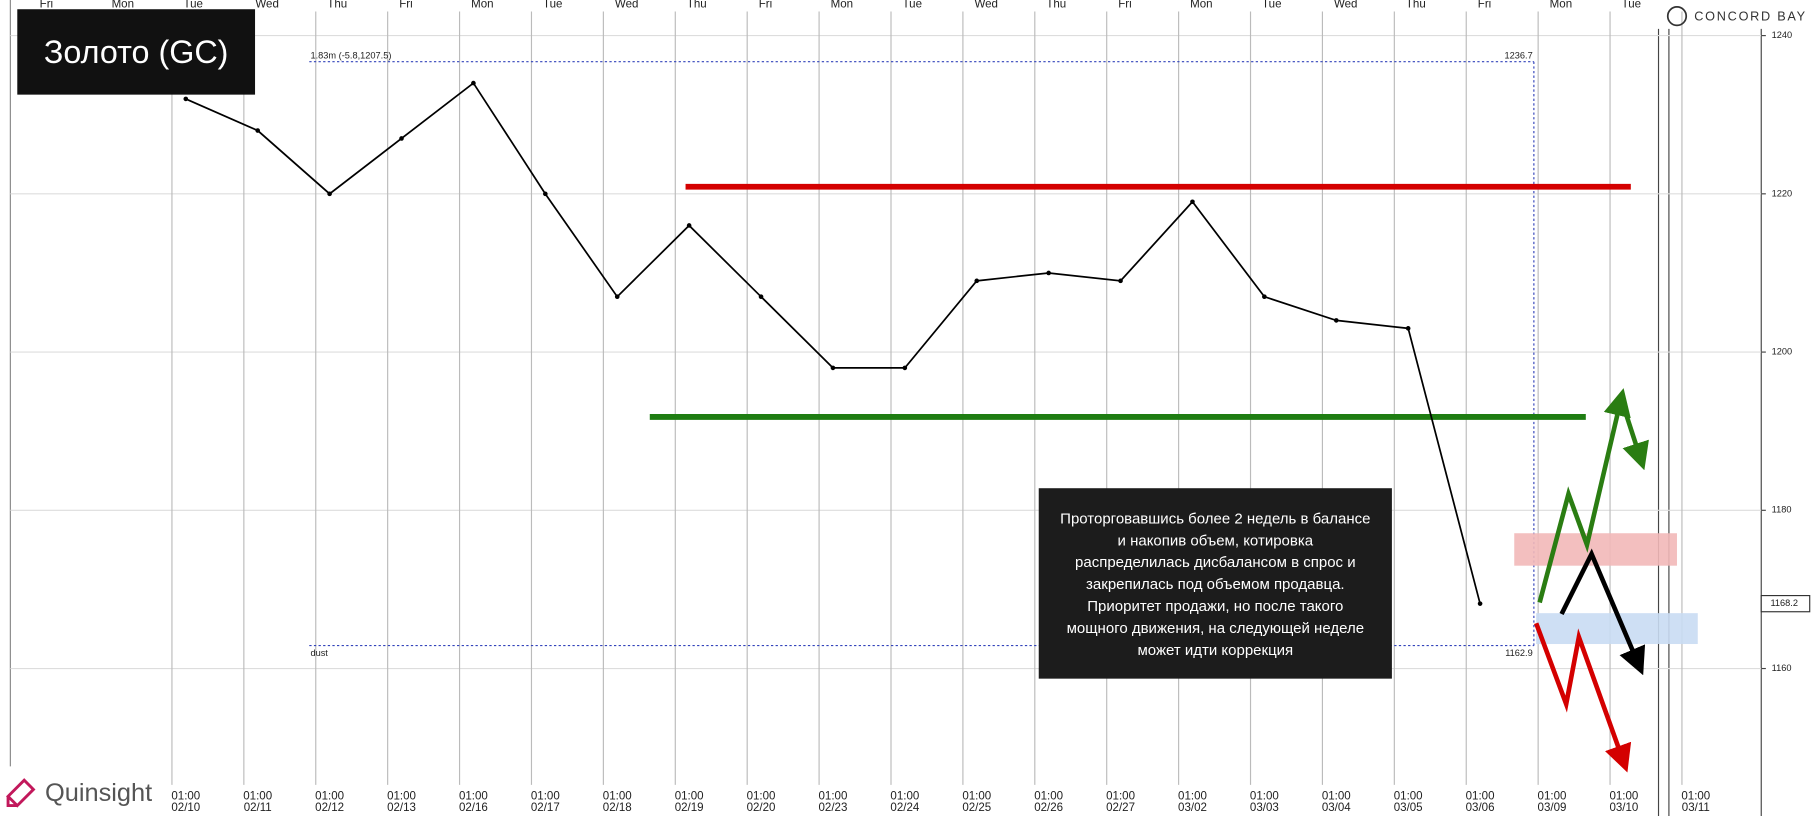 Image resolution: width=1812 pixels, height=816 pixels. What do you see at coordinates (1782, 35) in the screenshot?
I see `y-tick-label: 1240` at bounding box center [1782, 35].